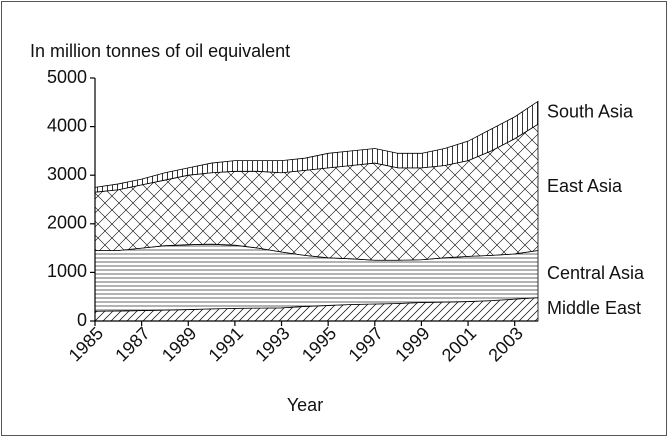  I want to click on legend-label: South Asia, so click(590, 111).